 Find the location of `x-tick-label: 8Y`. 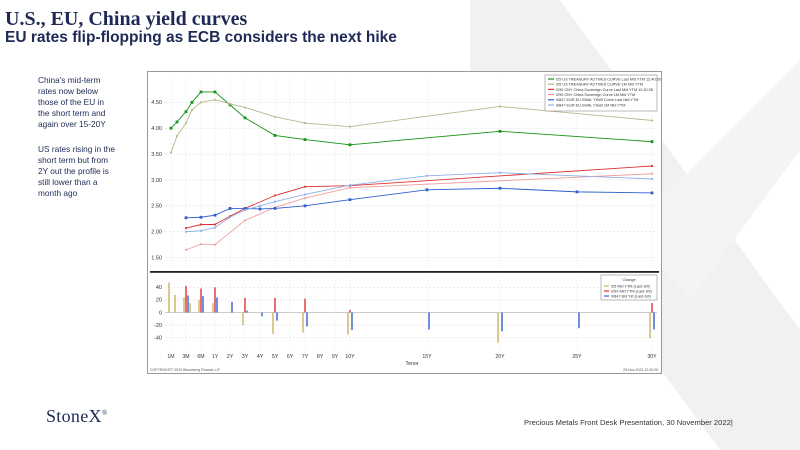

x-tick-label: 8Y is located at coordinates (320, 357).